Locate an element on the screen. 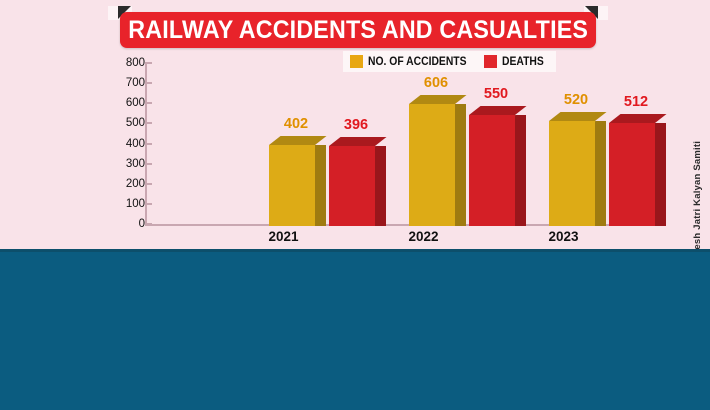  x-axis-label-2022: 2022 is located at coordinates (423, 236).